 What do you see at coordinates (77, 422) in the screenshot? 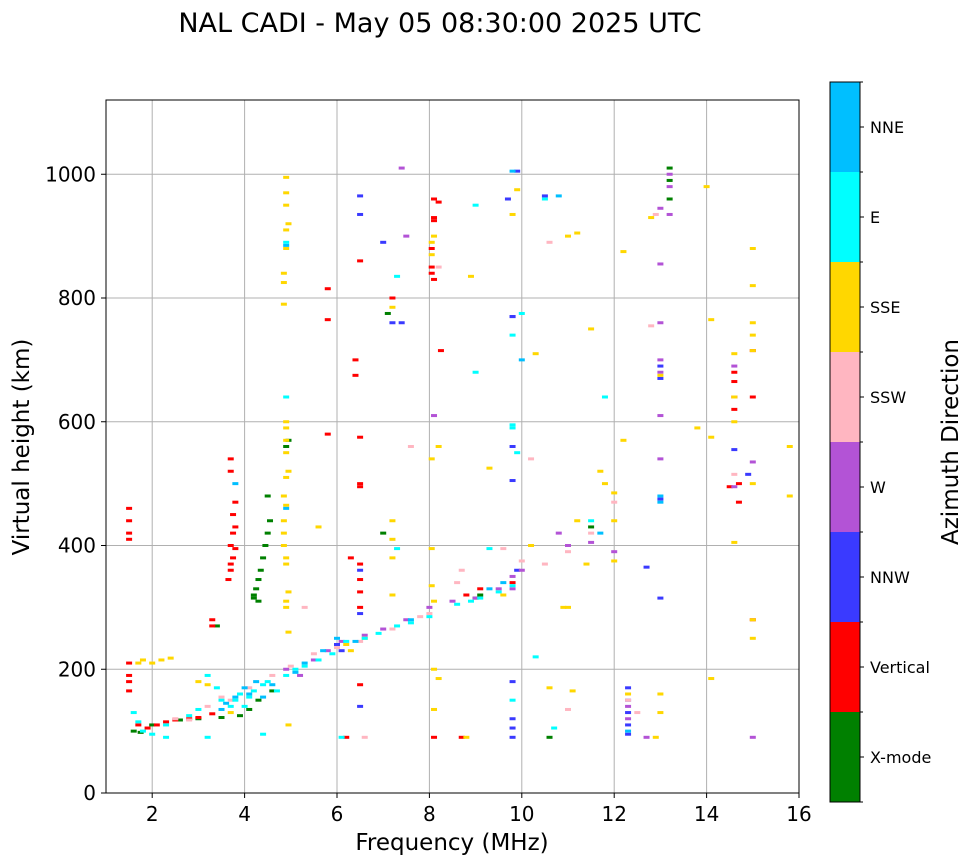
I see `y-tick-label: 600` at bounding box center [77, 422].